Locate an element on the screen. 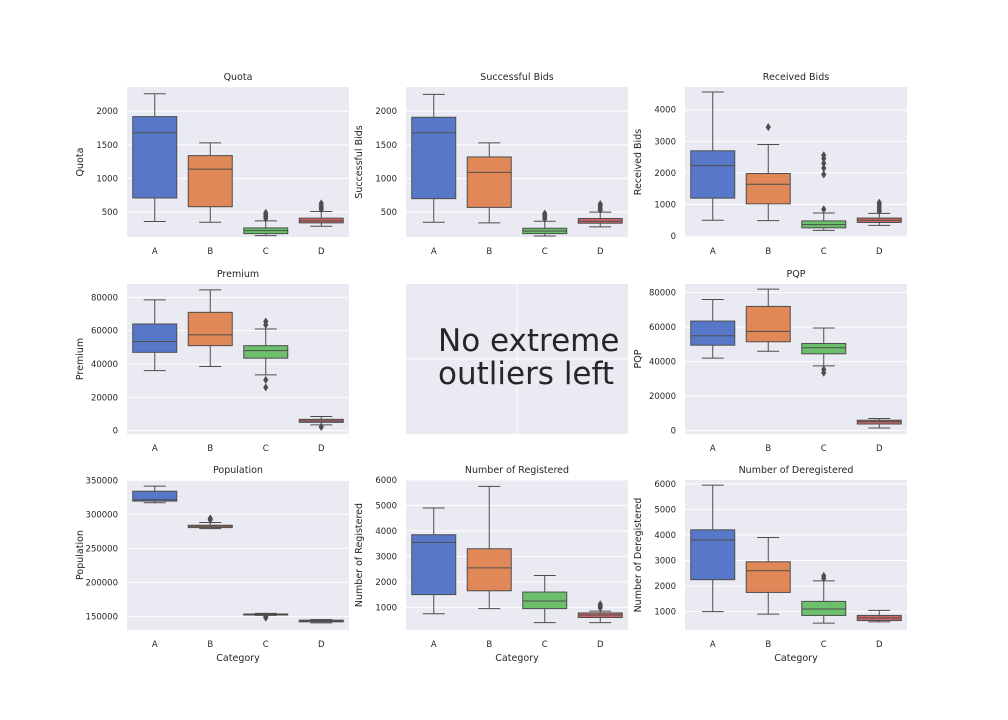 The width and height of the screenshot is (1008, 720). panel-quota: 500 1000 1500 2000 A B C D Quota Quota is located at coordinates (212, 164).